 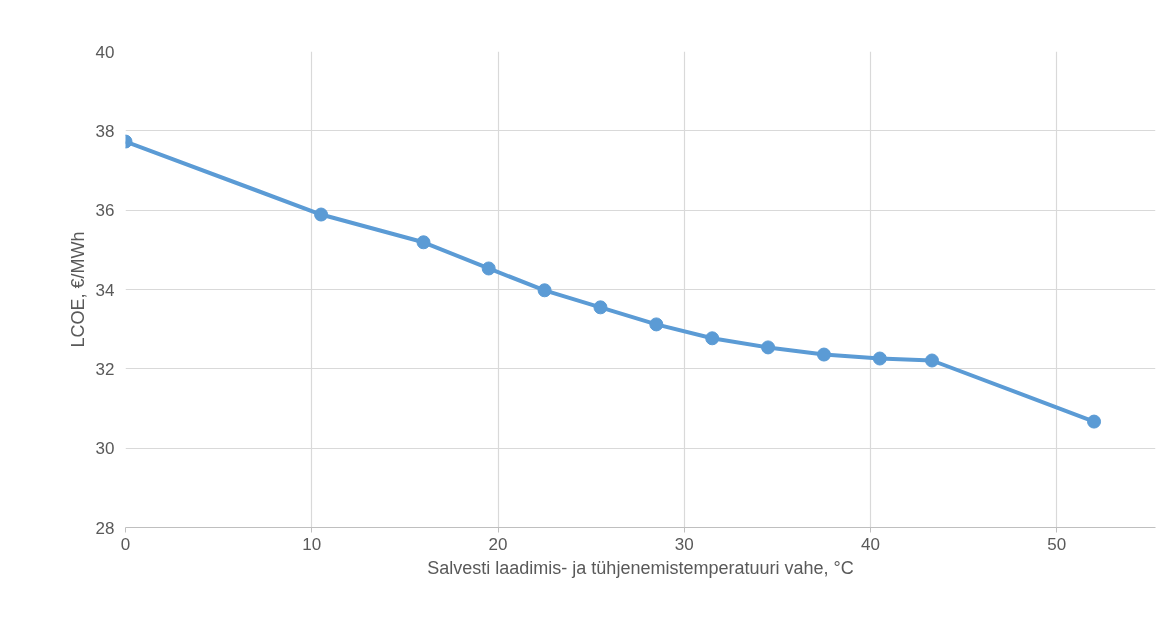 What do you see at coordinates (105, 449) in the screenshot?
I see `y-tick-label: 30` at bounding box center [105, 449].